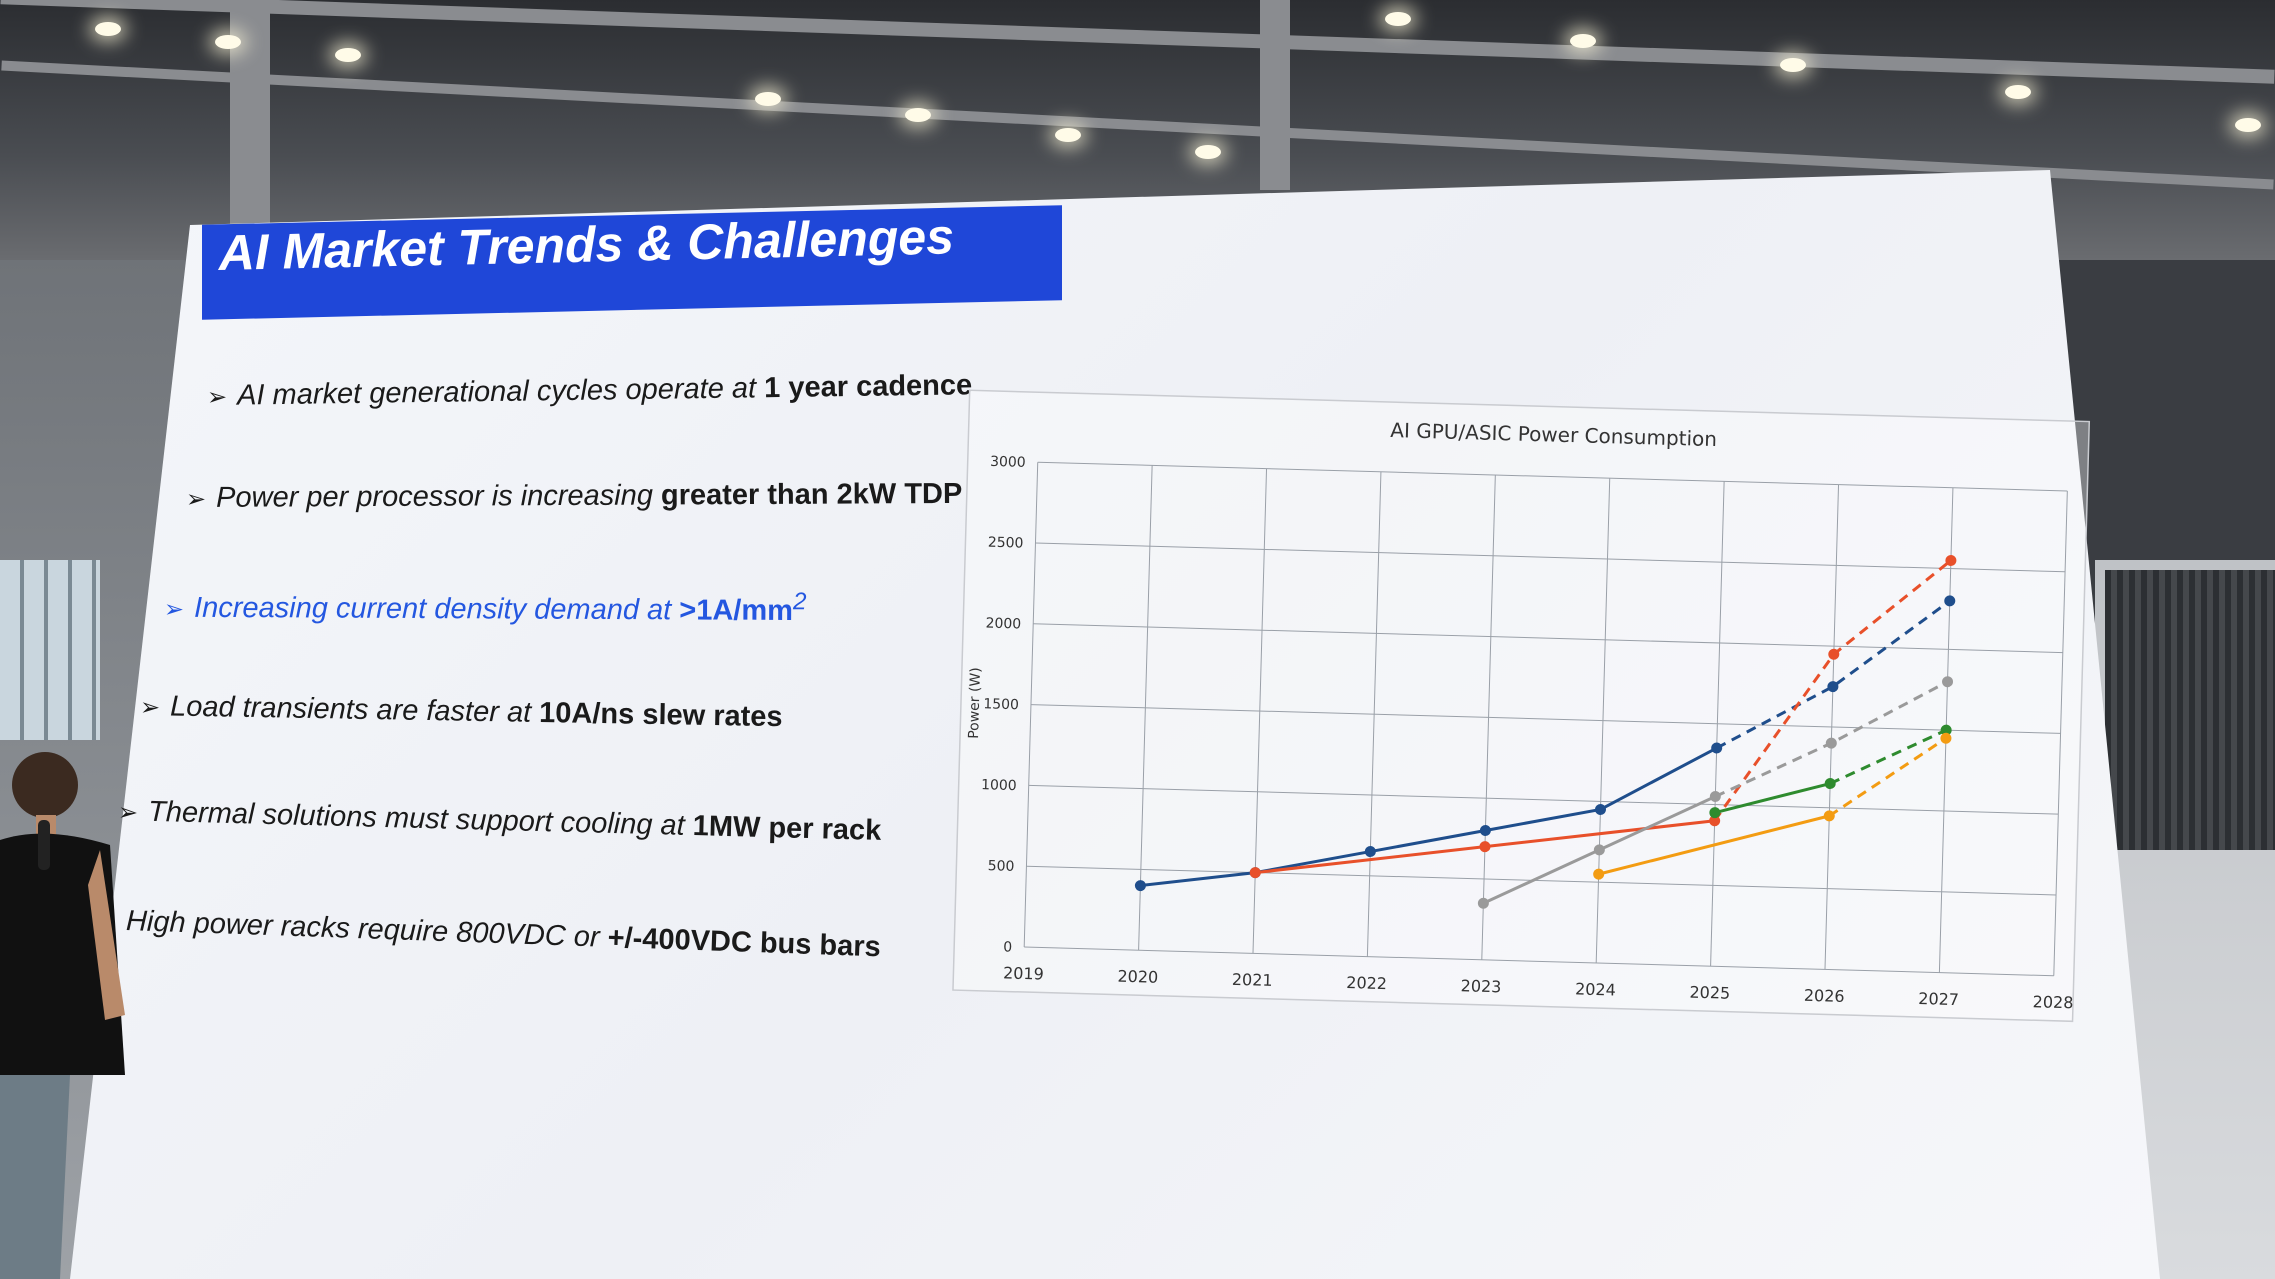  I want to click on y-tick-label: 1500, so click(1001, 704).